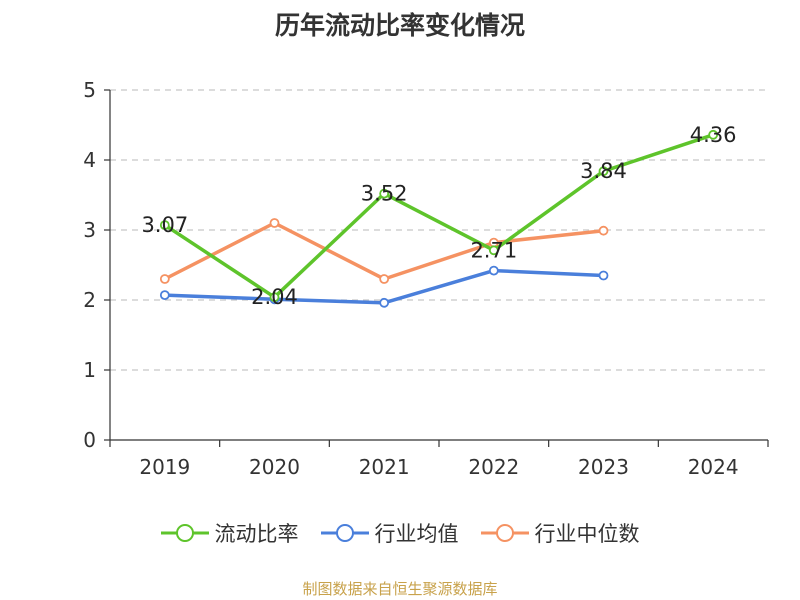 The image size is (800, 600). I want to click on x-tick-label: 2023, so click(603, 467).